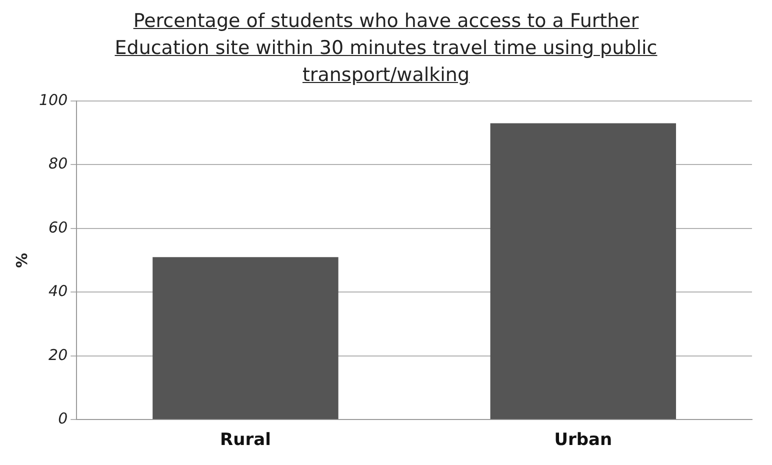  I want to click on y-tick-label: 20, so click(58, 355).